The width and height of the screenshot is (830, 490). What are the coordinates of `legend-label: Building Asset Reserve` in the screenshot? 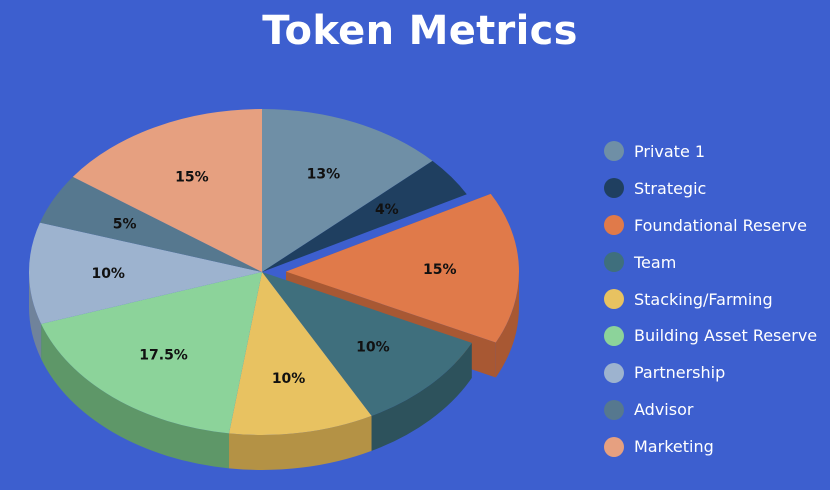 It's located at (726, 336).